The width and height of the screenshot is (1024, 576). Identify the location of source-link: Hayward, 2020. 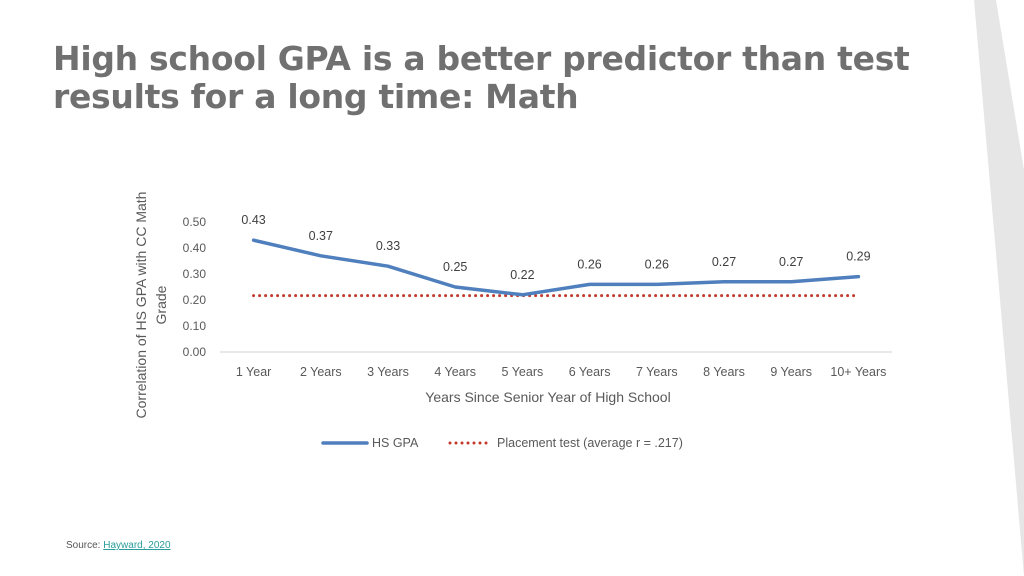
(137, 545).